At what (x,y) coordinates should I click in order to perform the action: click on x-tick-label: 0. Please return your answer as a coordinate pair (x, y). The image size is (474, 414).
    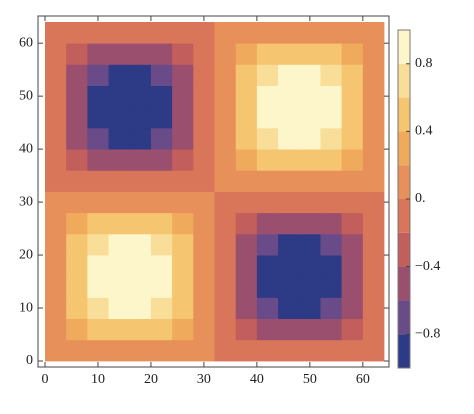
    Looking at the image, I should click on (45, 379).